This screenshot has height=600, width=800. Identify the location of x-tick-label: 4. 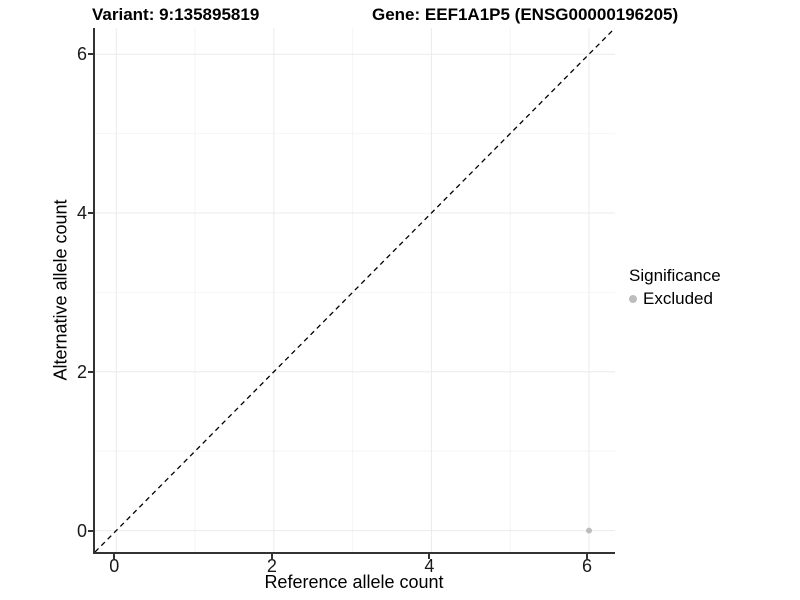
(429, 566).